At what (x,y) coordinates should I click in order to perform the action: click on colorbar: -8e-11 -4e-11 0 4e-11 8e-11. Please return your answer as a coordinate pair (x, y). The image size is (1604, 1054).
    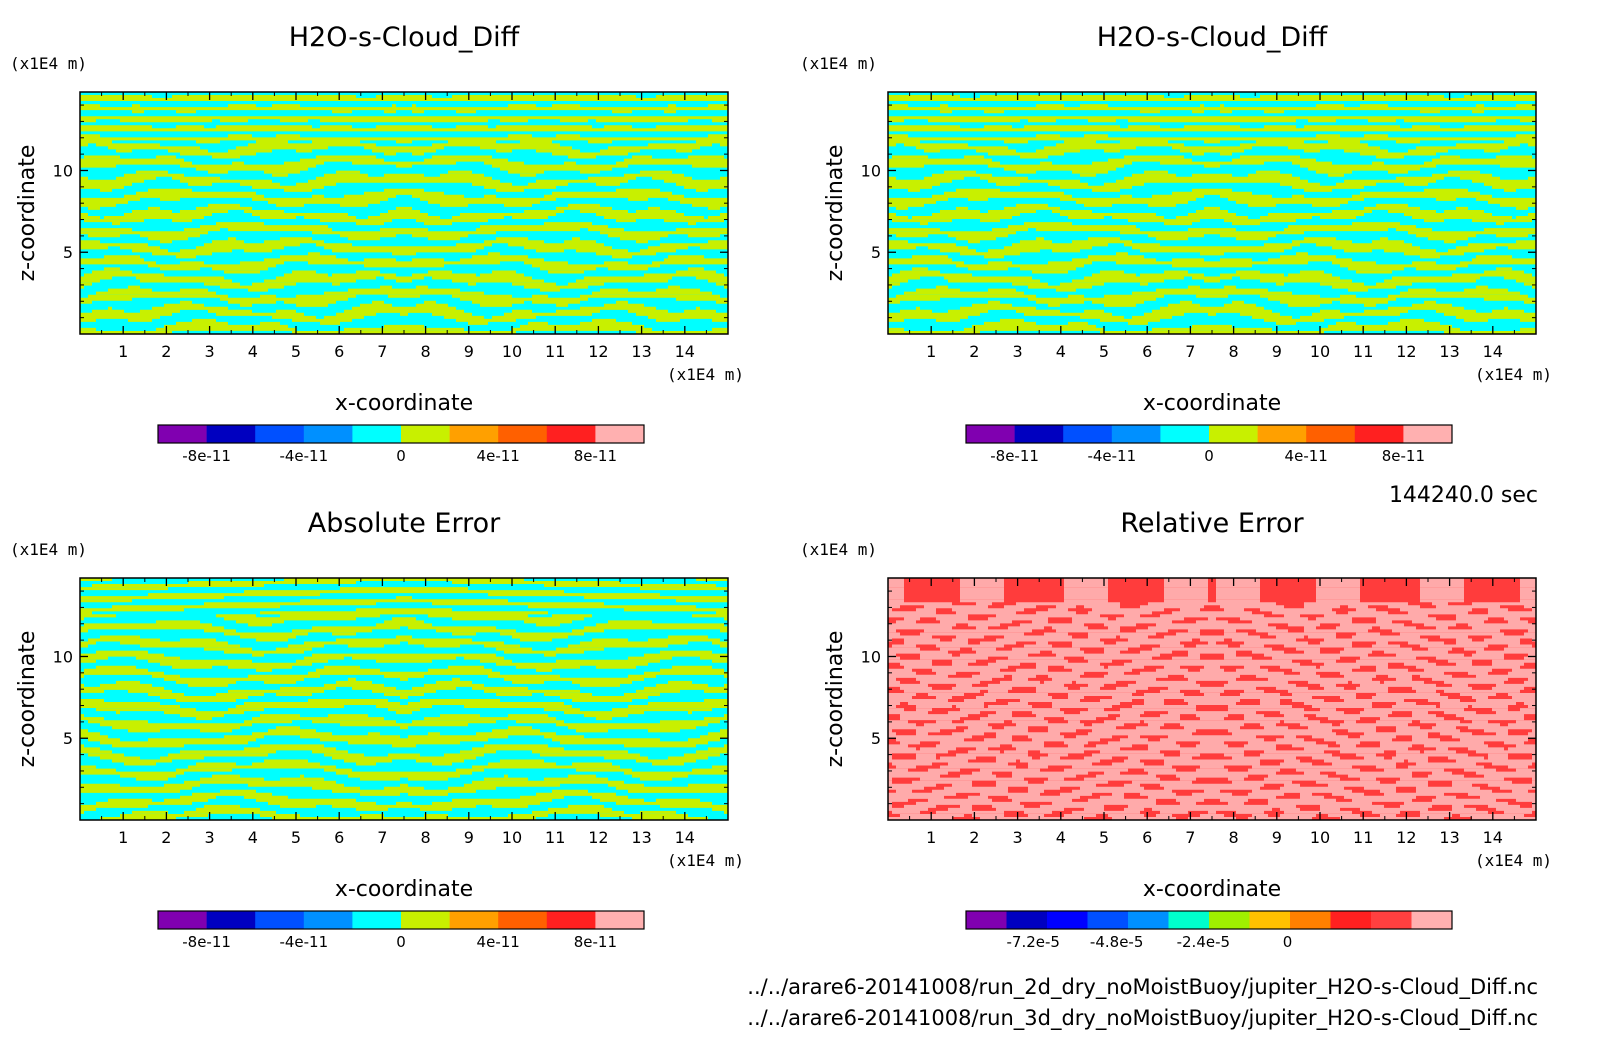
    Looking at the image, I should click on (401, 930).